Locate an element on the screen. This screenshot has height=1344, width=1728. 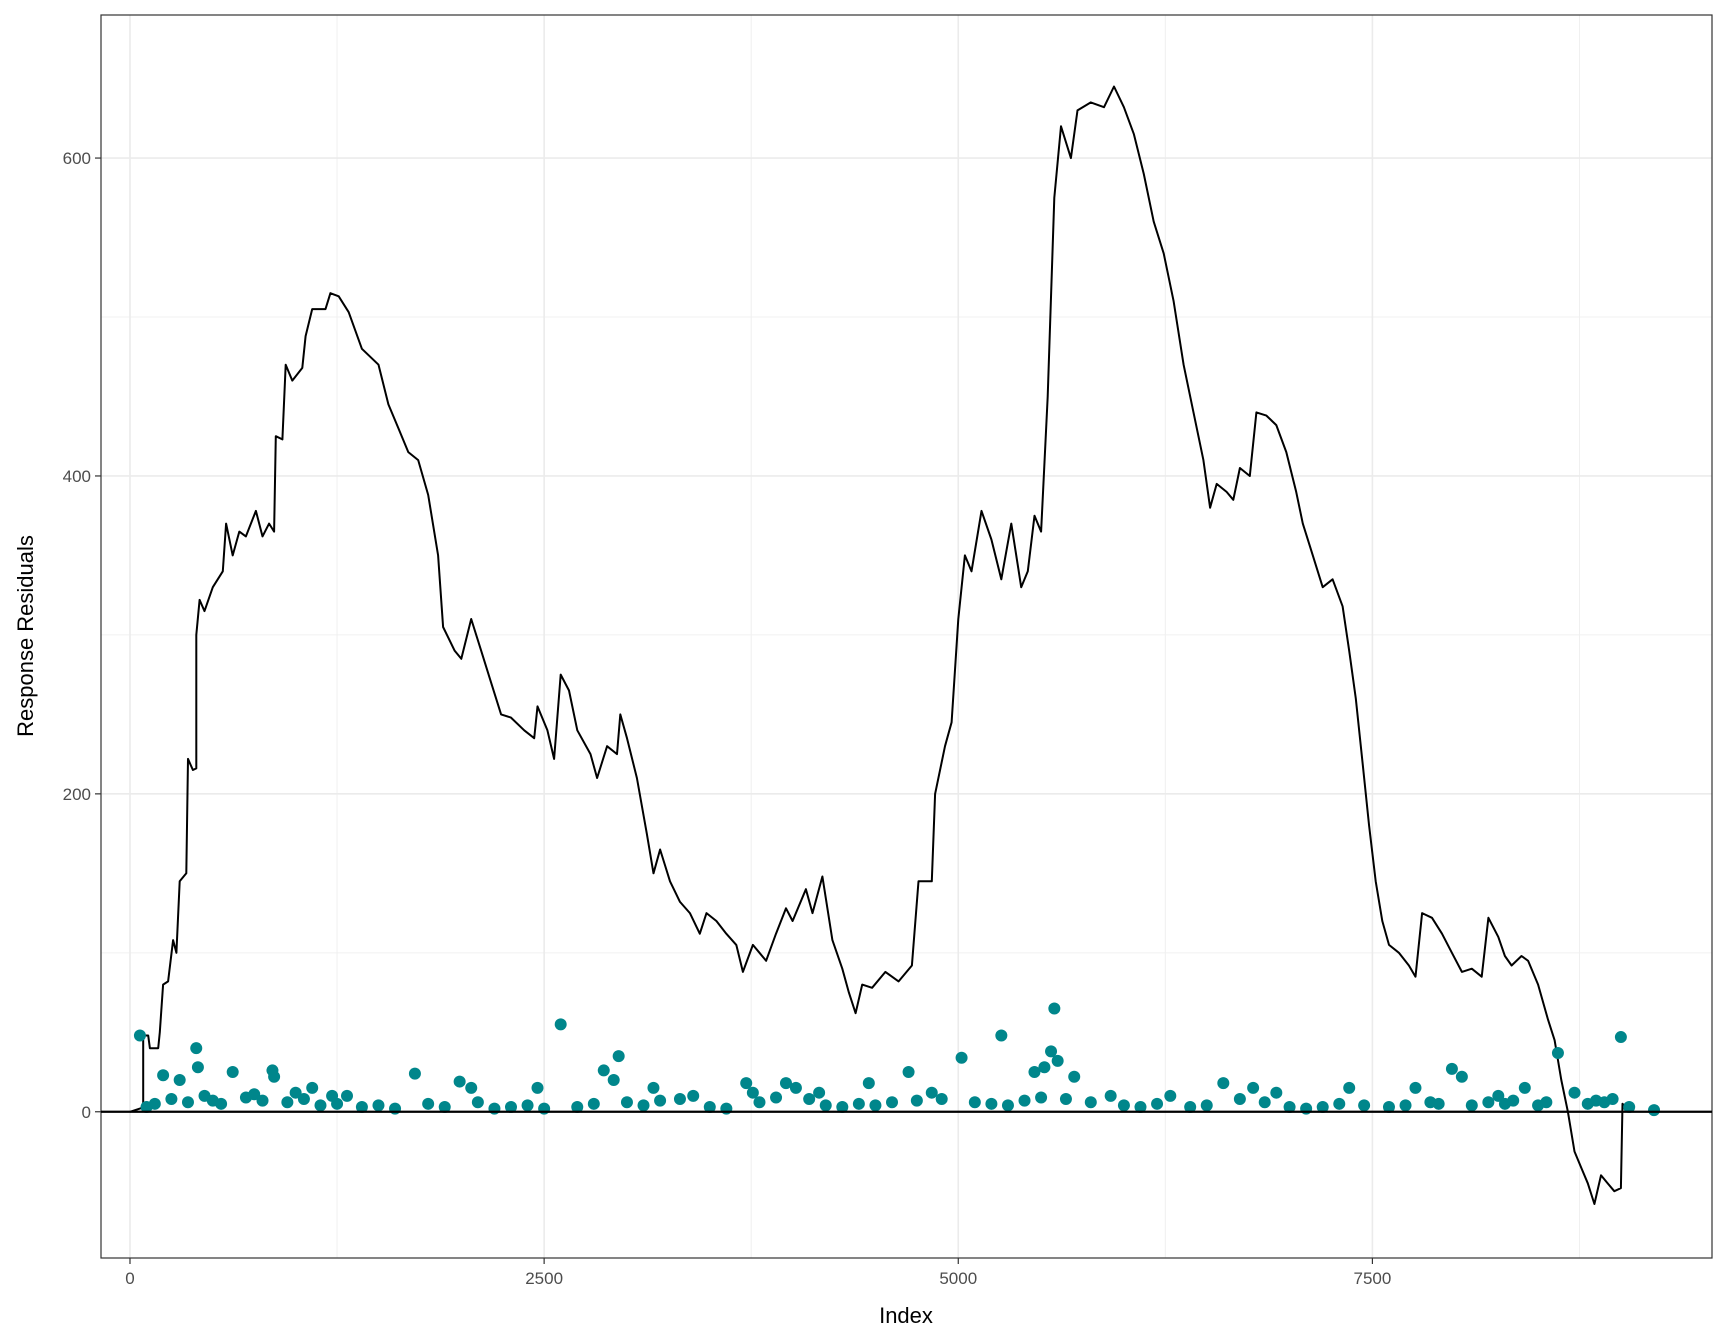
y-axis-title: Response Residuals is located at coordinates (25, 636).